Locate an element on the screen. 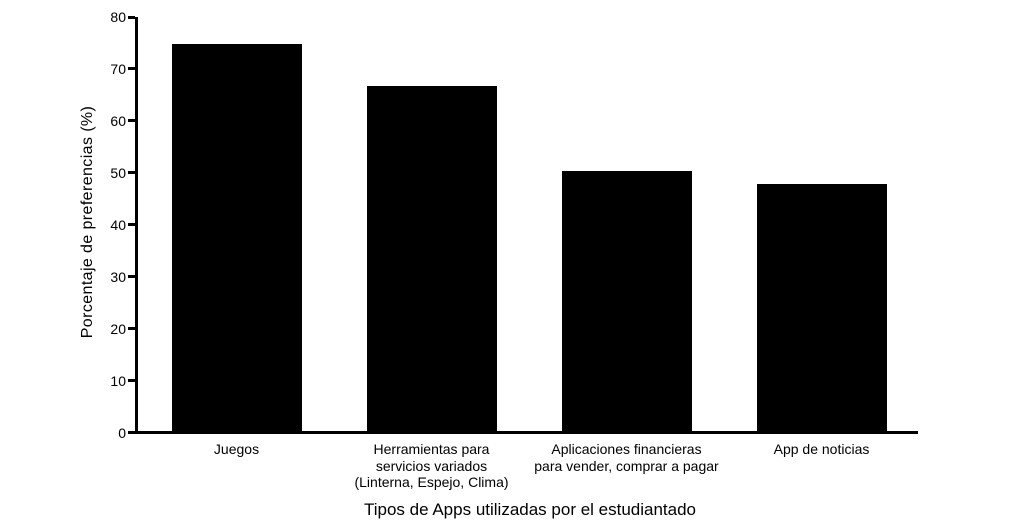  y-axis-line is located at coordinates (136, 225).